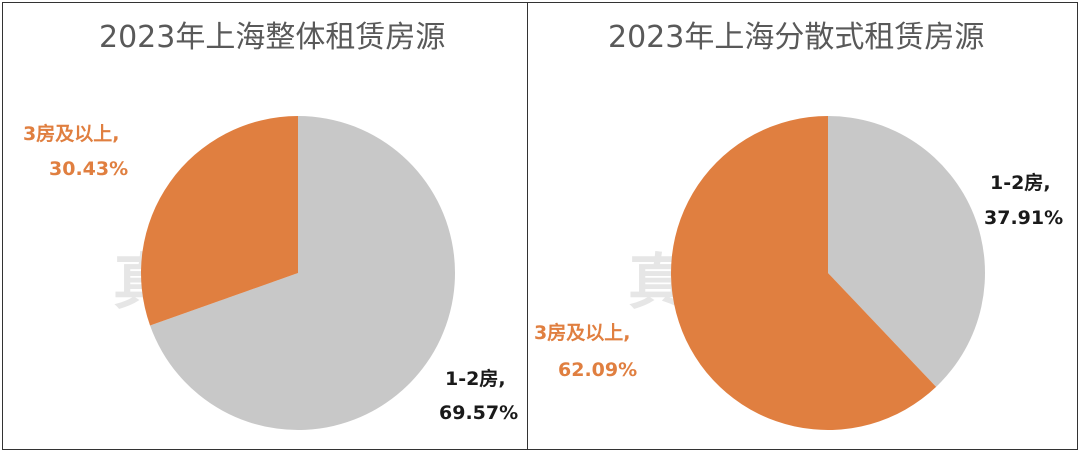 This screenshot has width=1080, height=454. Describe the element at coordinates (219, 221) in the screenshot. I see `pie-slice-3plus-rooms` at that location.